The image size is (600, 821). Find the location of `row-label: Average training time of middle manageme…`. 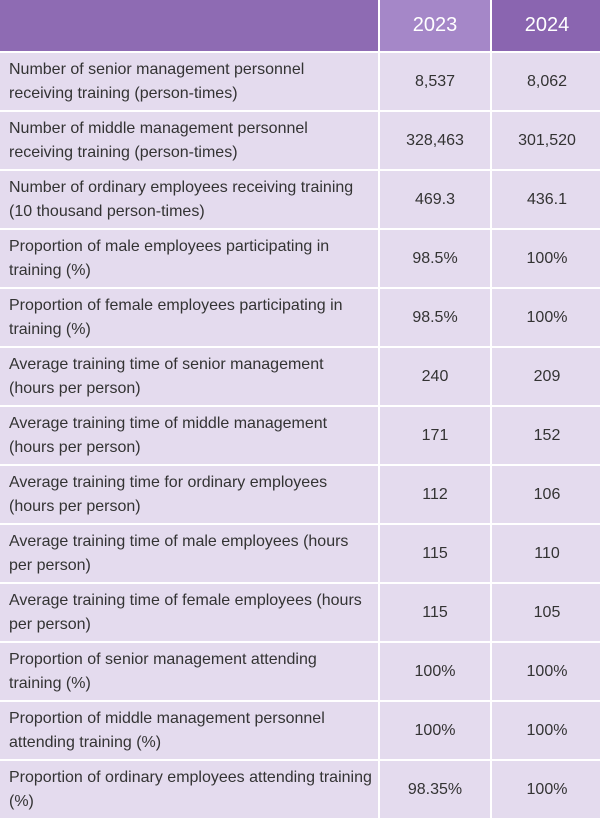

row-label: Average training time of middle manageme… is located at coordinates (189, 436).